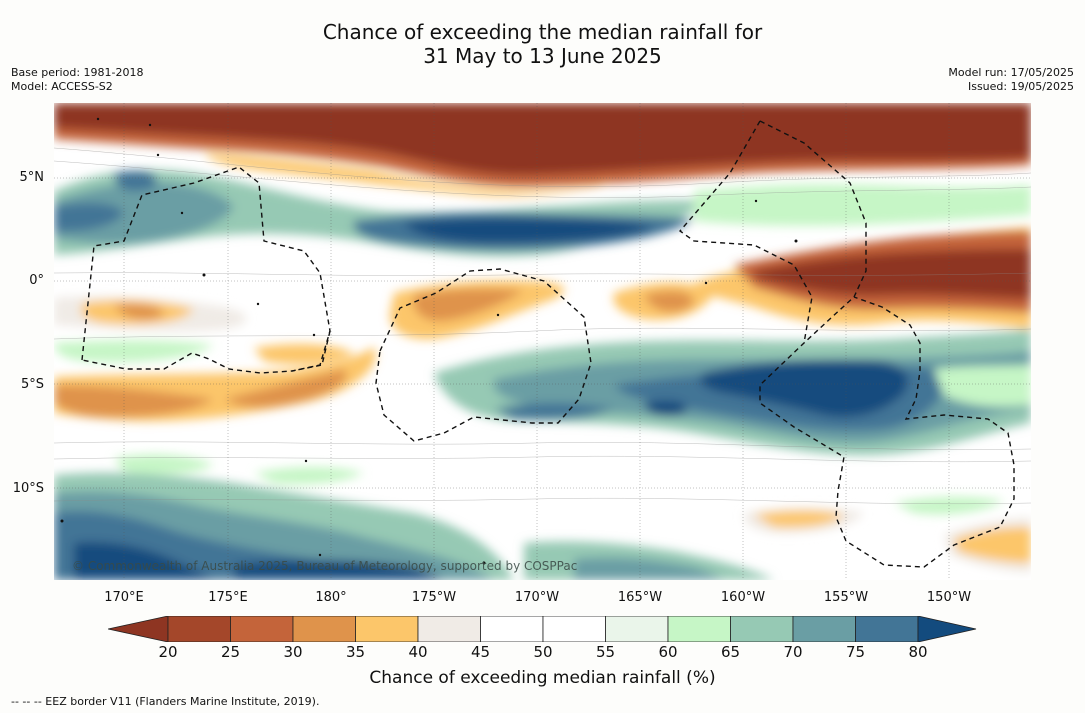 The height and width of the screenshot is (713, 1085). Describe the element at coordinates (542, 678) in the screenshot. I see `colorbar-title: Chance of exceeding median rainfall (%)` at that location.